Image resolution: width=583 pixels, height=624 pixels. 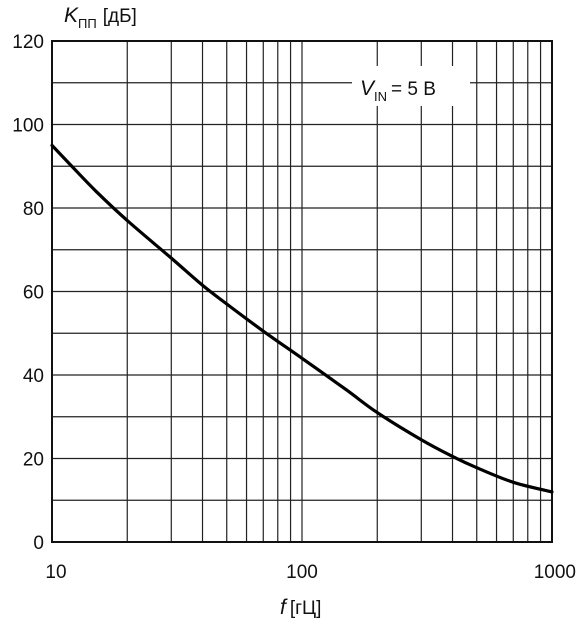 I want to click on x-tick-label: 10, so click(x=55, y=572).